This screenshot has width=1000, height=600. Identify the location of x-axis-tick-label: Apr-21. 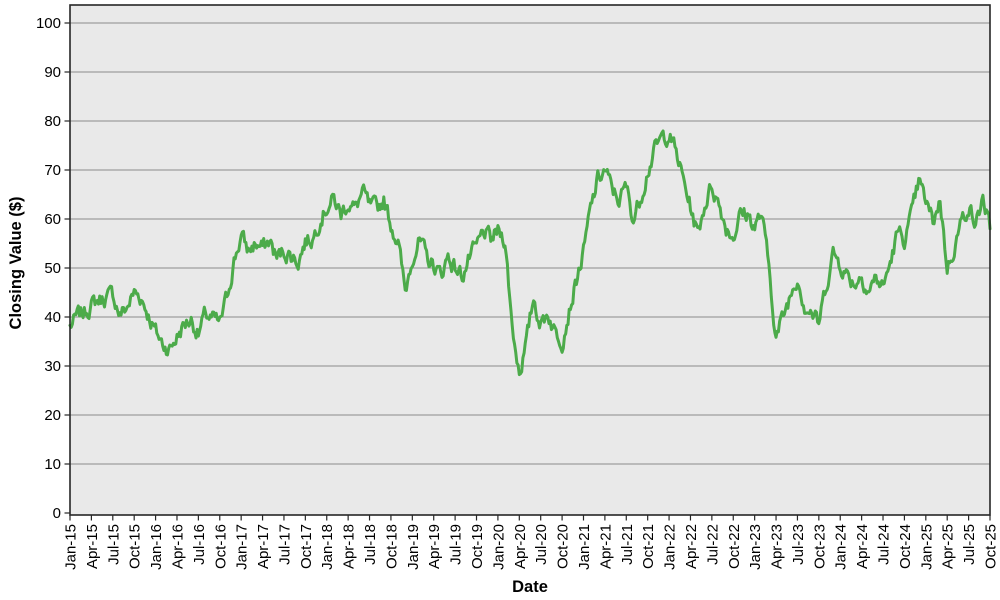
(605, 546).